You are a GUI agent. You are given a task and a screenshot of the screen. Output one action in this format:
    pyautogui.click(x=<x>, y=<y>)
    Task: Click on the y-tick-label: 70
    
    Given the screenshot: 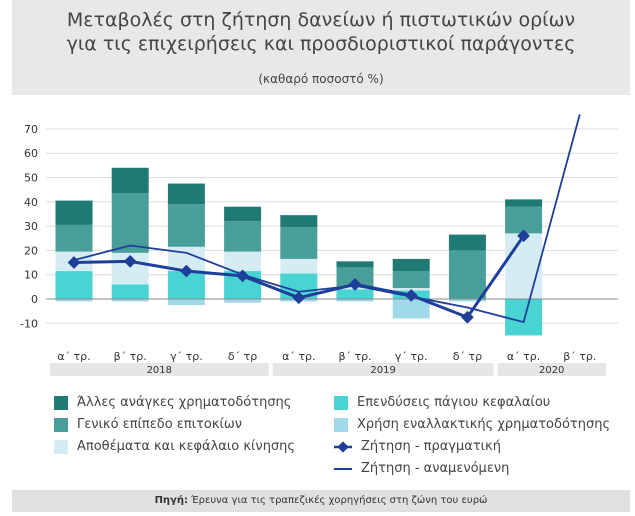 What is the action you would take?
    pyautogui.click(x=31, y=129)
    